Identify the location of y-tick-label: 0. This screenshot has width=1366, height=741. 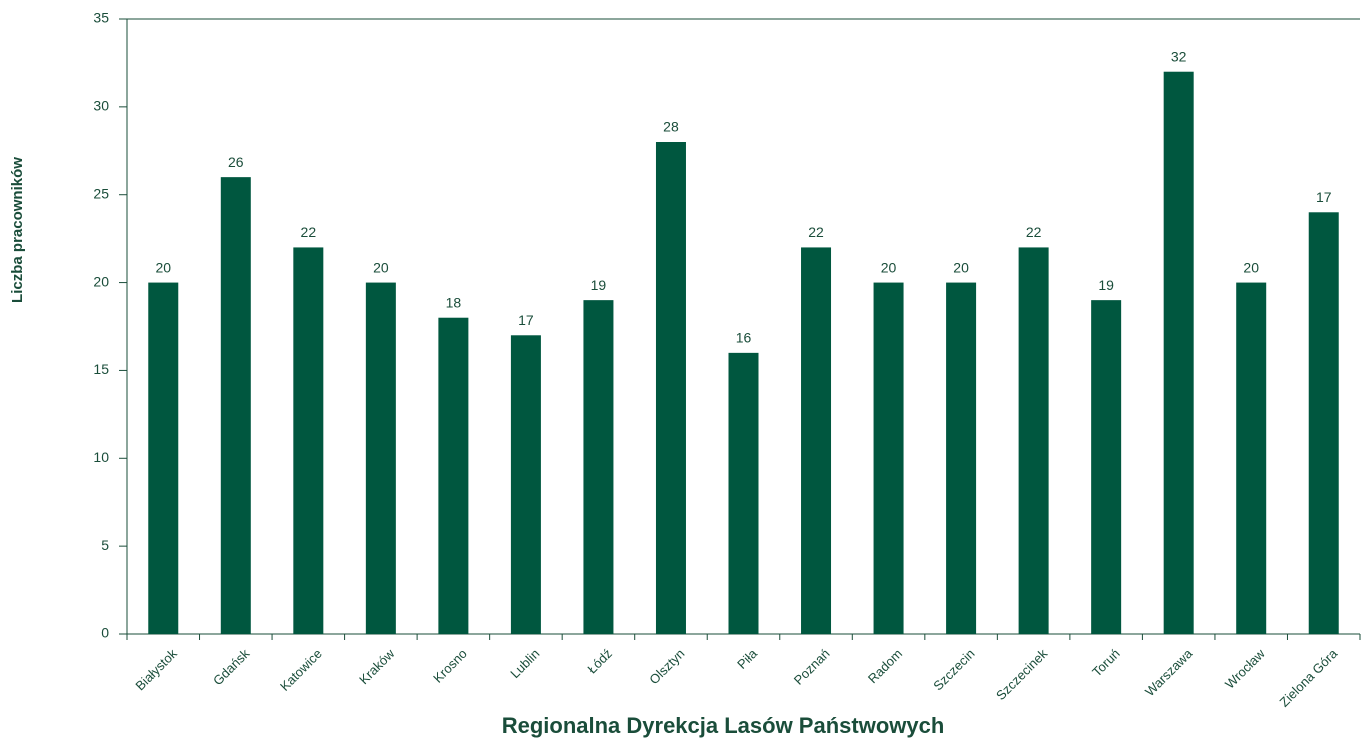
(105, 633).